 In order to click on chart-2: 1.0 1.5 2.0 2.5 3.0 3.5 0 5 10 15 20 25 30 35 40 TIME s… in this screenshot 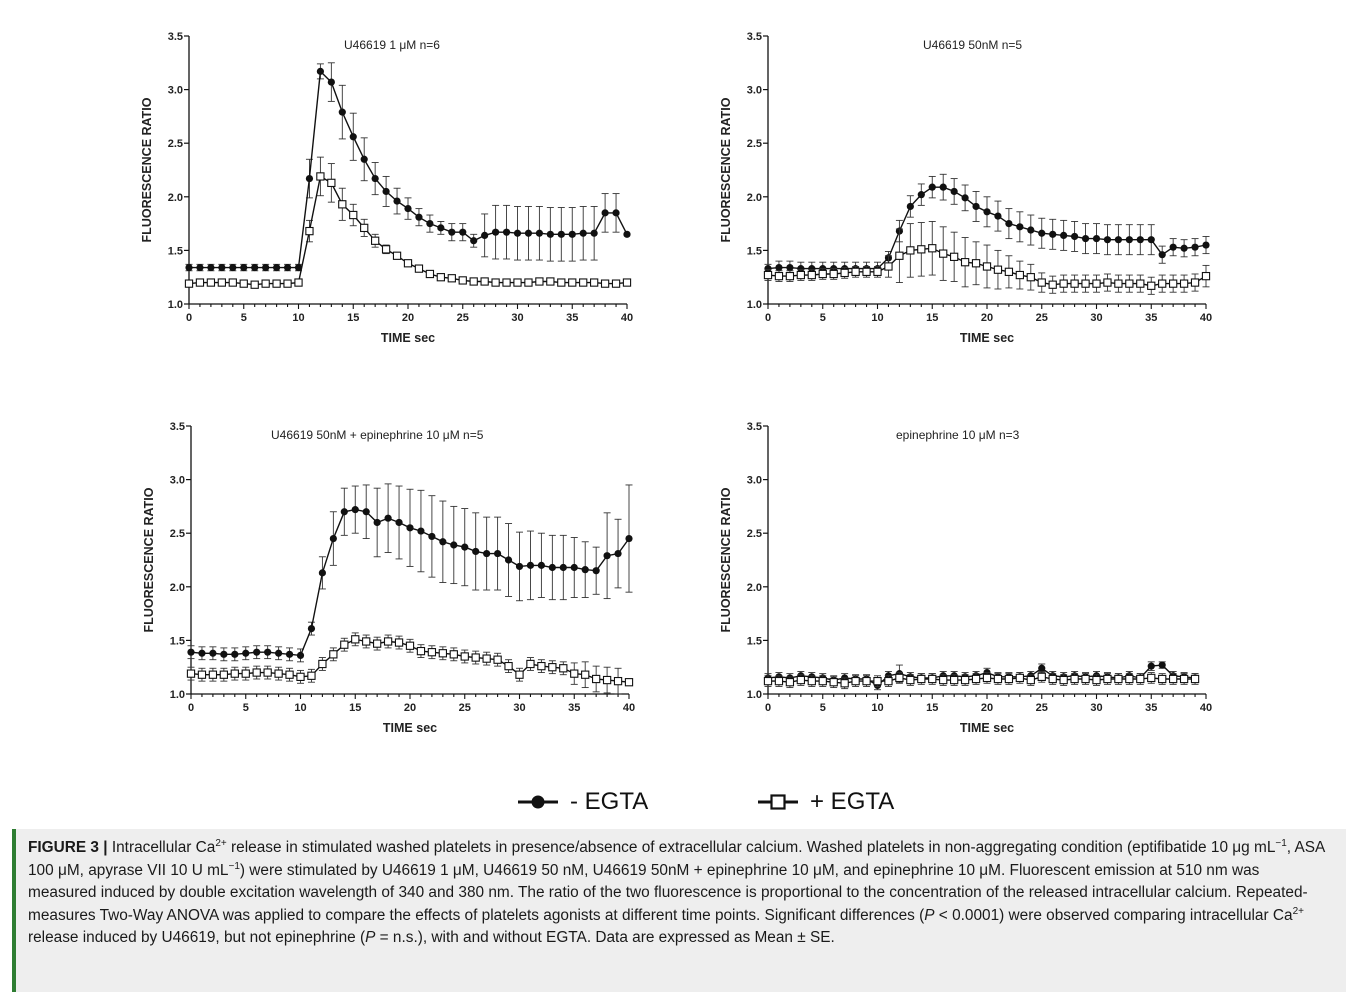, I will do `click(965, 188)`.